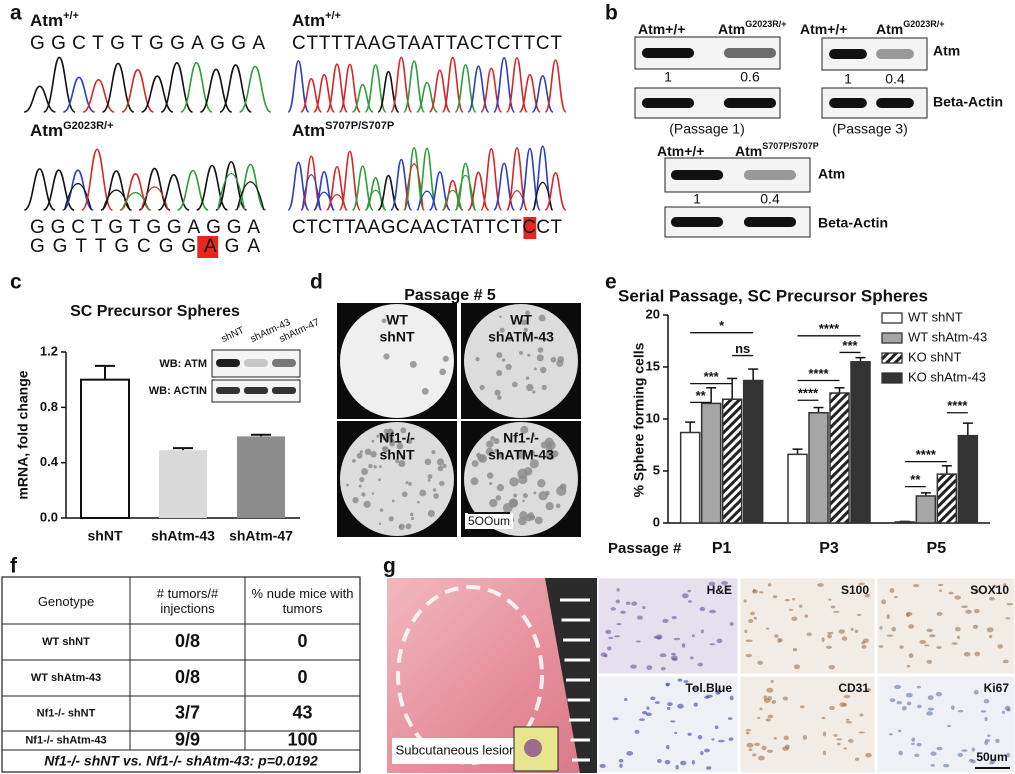  What do you see at coordinates (668, 103) in the screenshot?
I see `actin-band` at bounding box center [668, 103].